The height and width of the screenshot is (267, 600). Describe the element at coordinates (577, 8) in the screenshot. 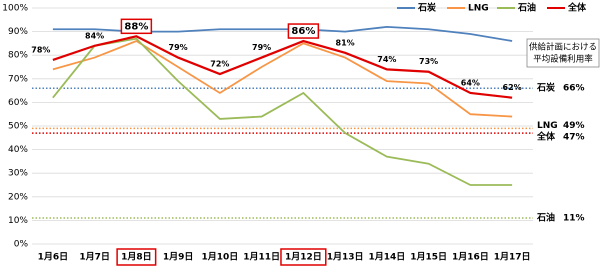

I see `legend-label: 全体` at that location.